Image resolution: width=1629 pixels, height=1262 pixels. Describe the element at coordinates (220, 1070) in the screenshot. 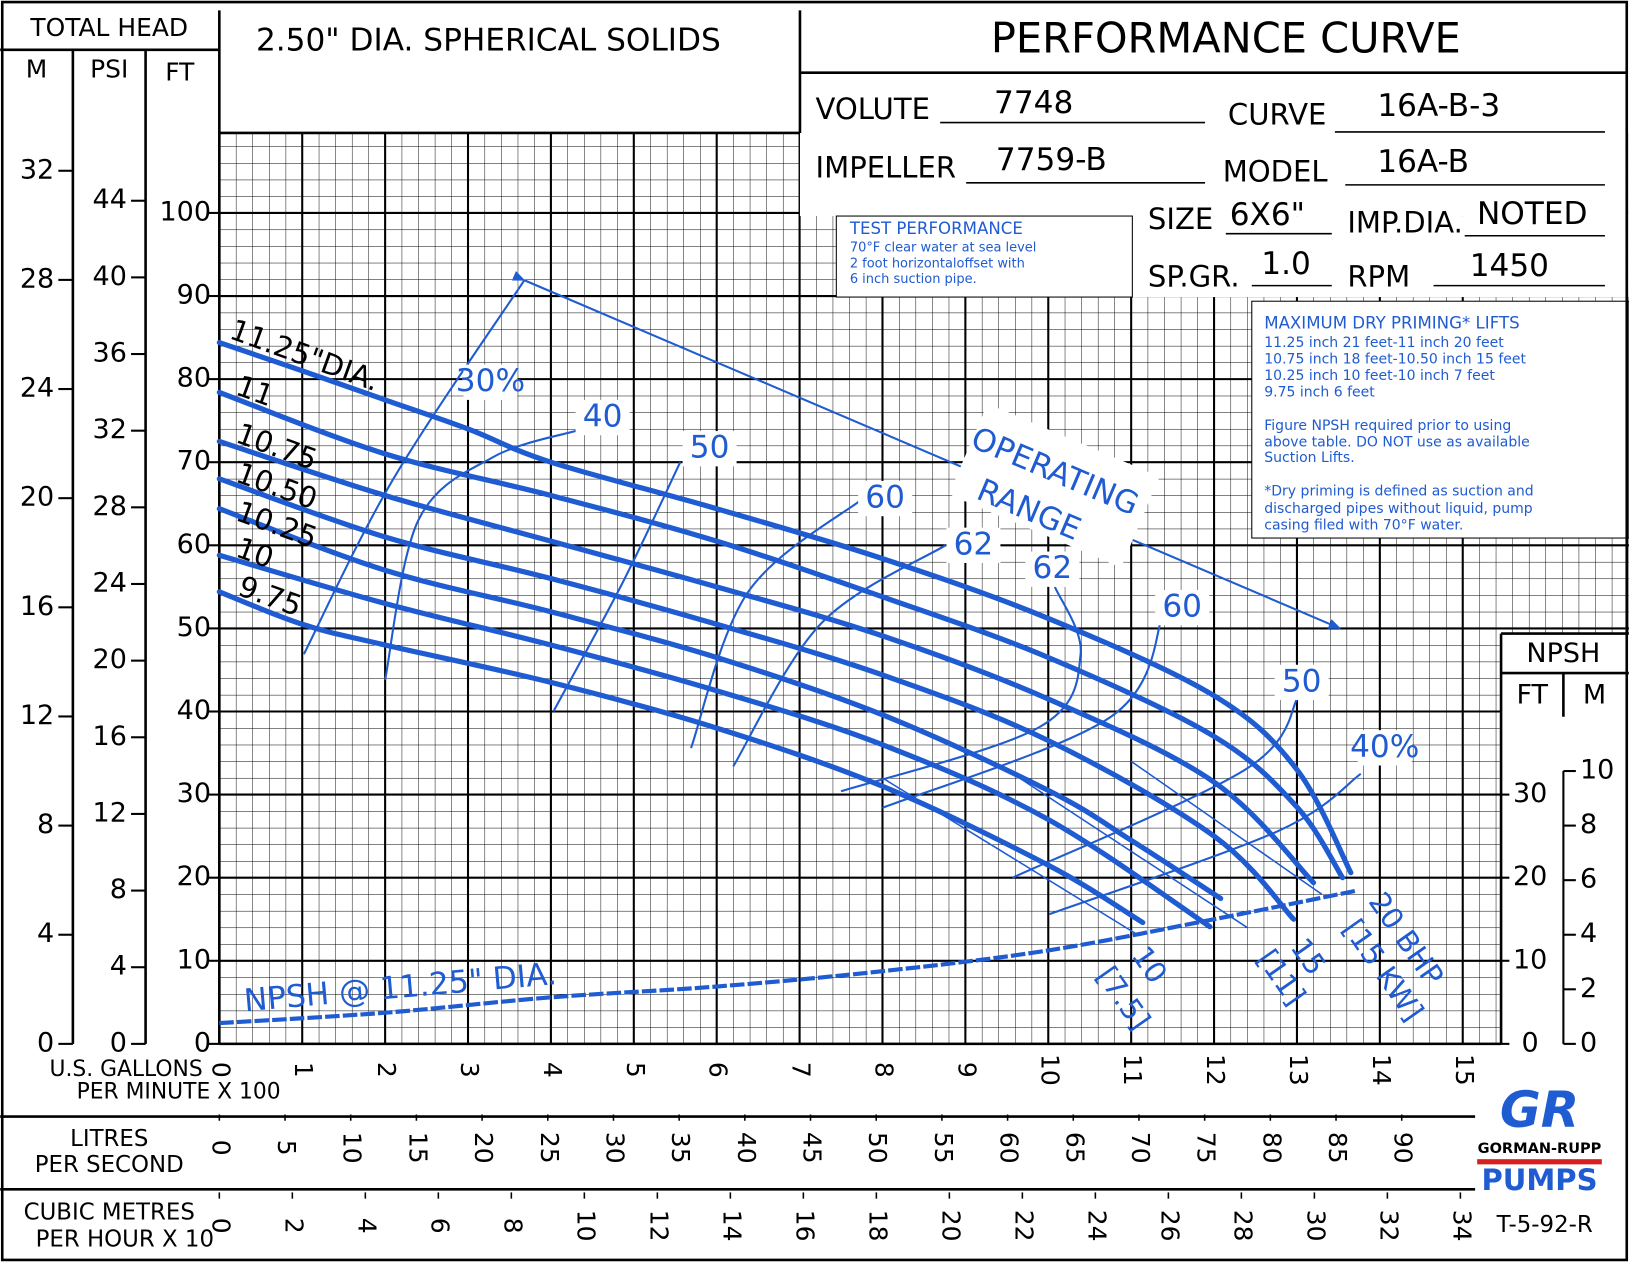

I see `x-tick-label: 0` at that location.